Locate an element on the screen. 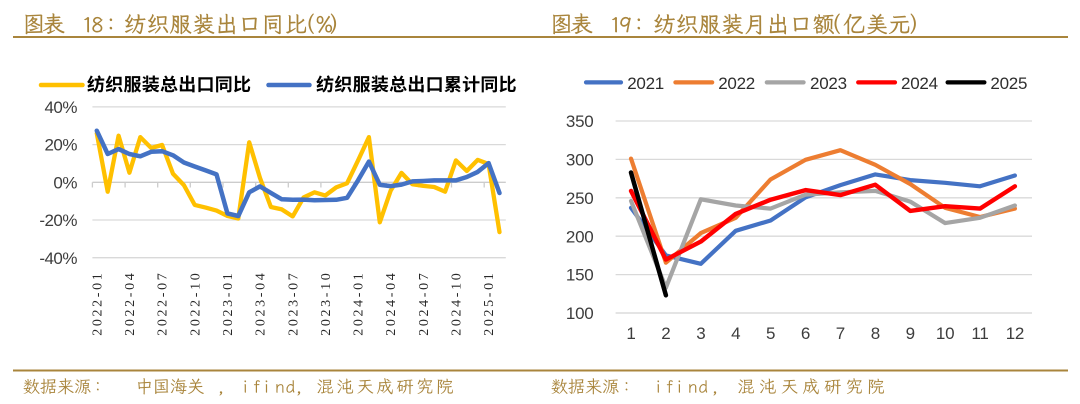  svg-text: 0% is located at coordinates (65, 182).